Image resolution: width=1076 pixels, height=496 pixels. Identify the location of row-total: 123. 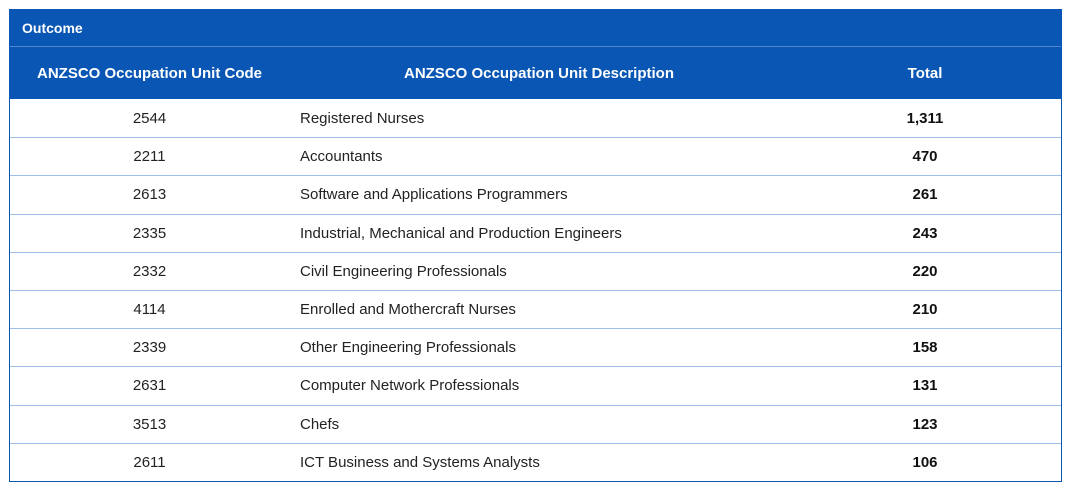
(925, 424).